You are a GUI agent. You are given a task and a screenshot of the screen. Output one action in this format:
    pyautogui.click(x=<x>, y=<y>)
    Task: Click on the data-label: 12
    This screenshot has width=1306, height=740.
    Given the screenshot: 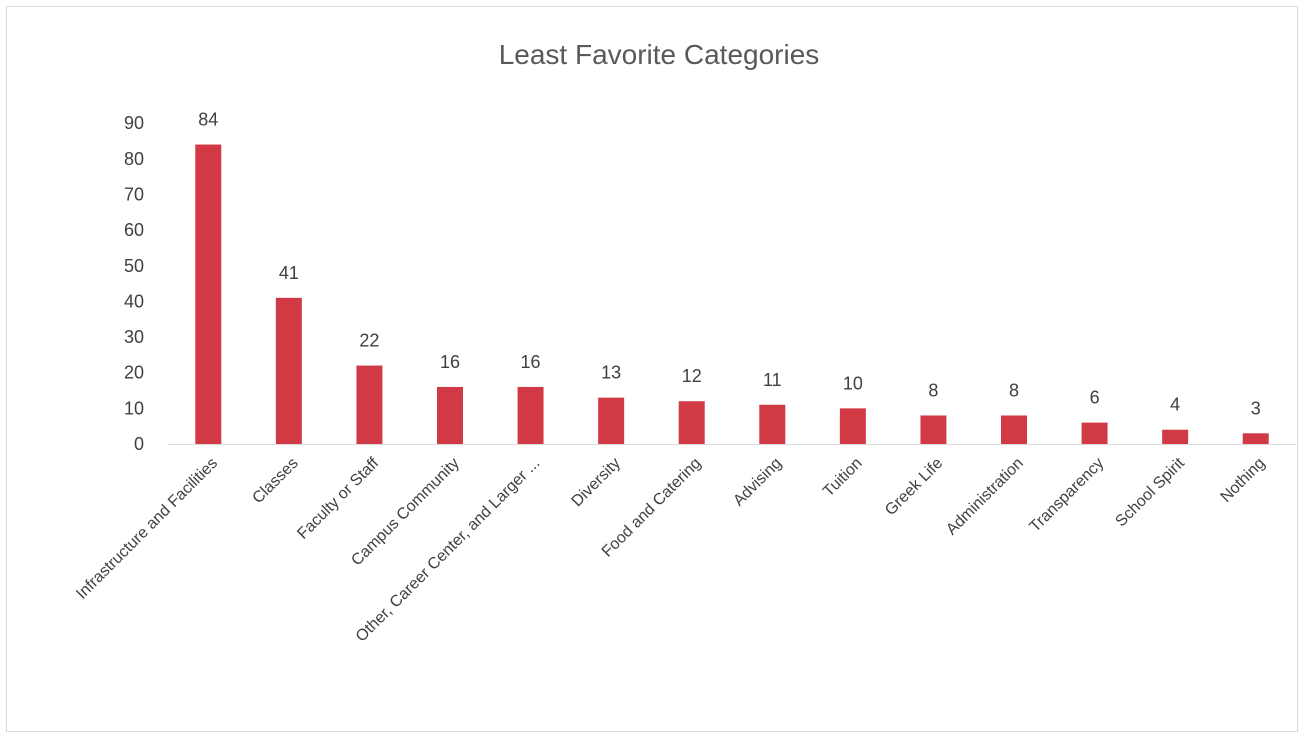 What is the action you would take?
    pyautogui.click(x=692, y=376)
    